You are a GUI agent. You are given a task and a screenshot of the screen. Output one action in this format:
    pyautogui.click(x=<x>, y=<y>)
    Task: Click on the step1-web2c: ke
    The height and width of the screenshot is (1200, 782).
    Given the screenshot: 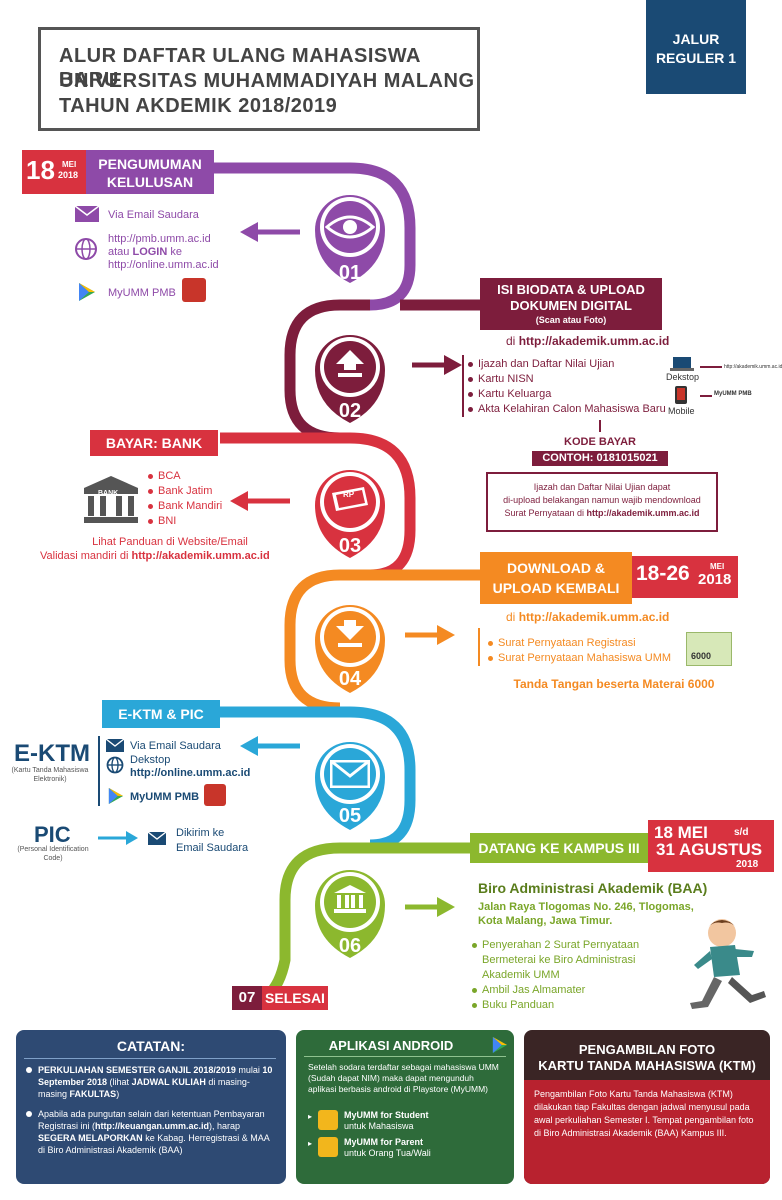 What is the action you would take?
    pyautogui.click(x=174, y=252)
    